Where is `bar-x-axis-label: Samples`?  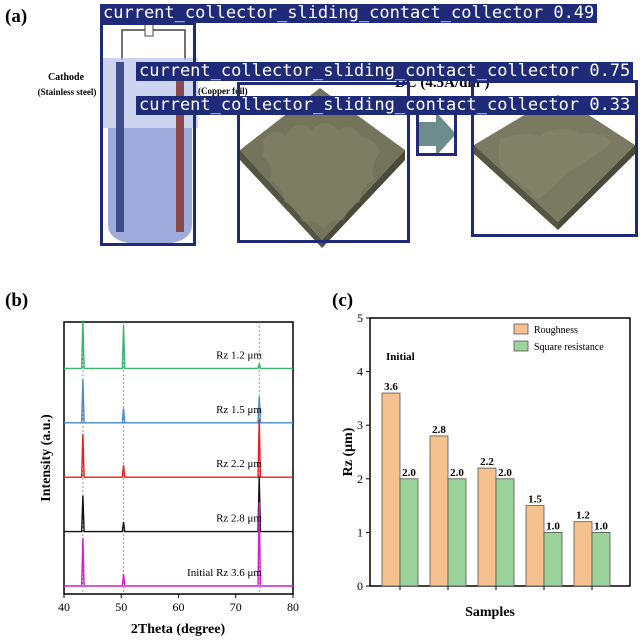 bar-x-axis-label: Samples is located at coordinates (490, 612).